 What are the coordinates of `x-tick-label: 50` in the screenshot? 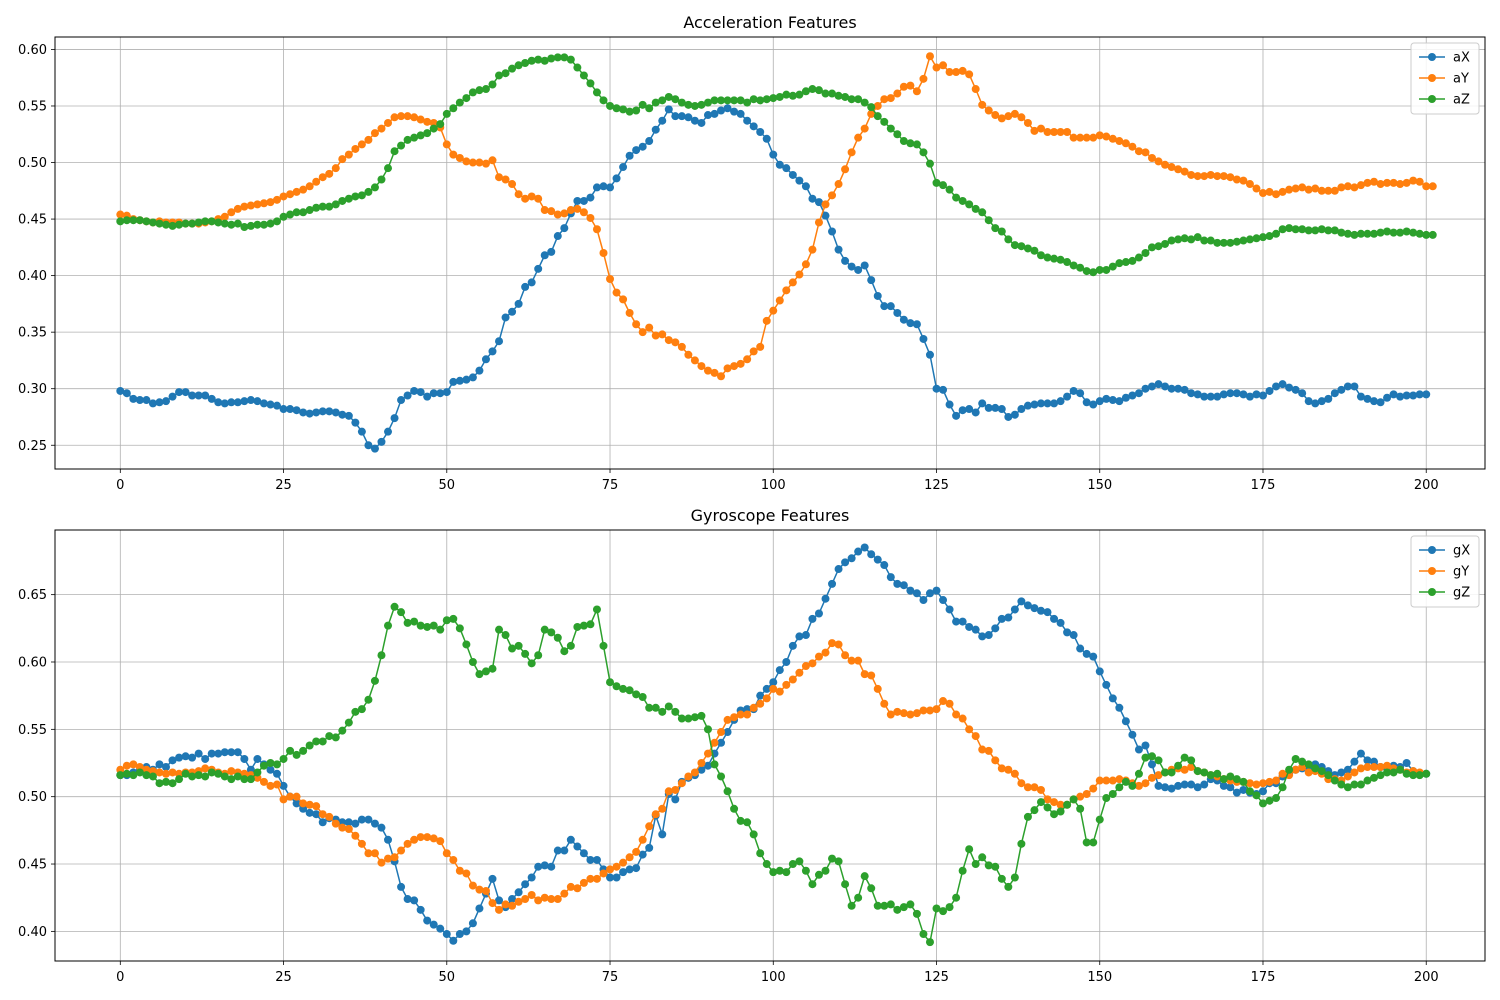 It's located at (447, 485).